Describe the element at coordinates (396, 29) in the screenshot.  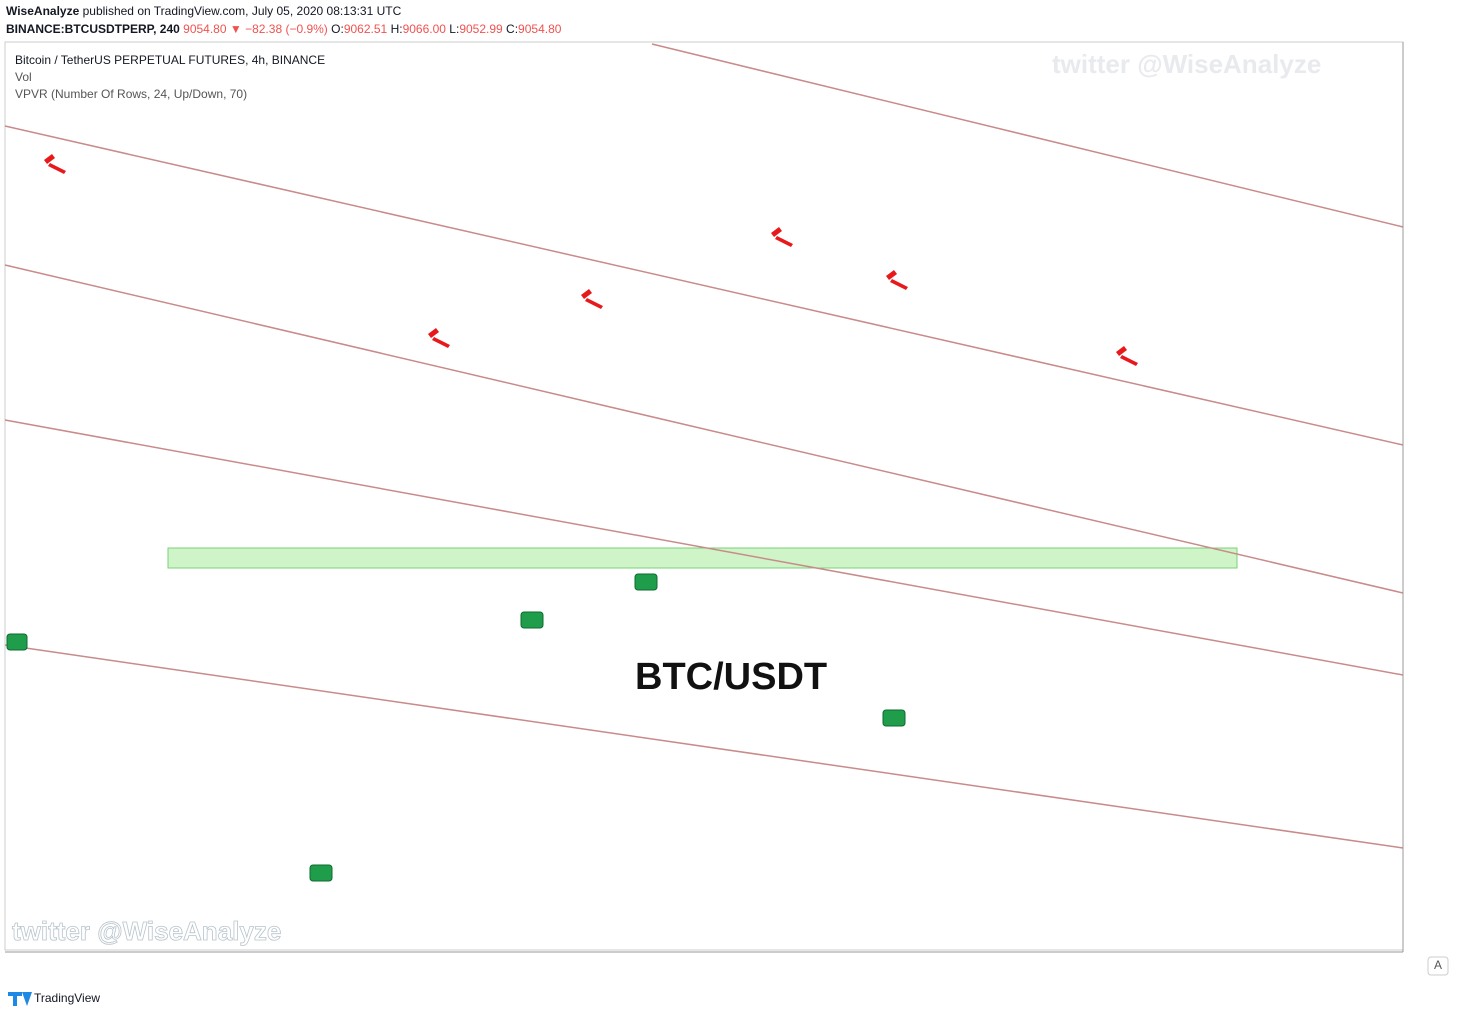
I see `ohlc-key: H:` at that location.